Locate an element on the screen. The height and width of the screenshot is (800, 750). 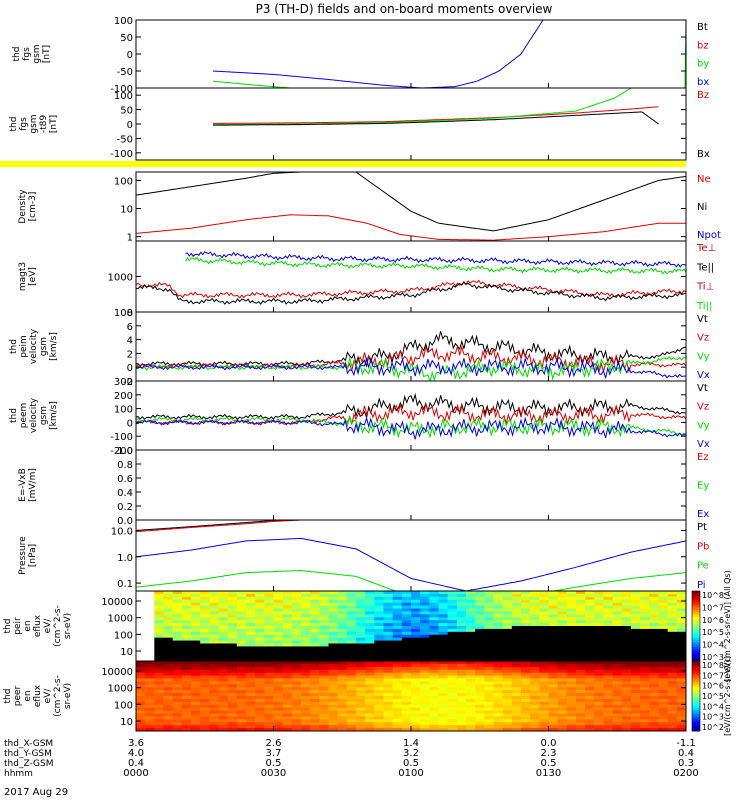
colorbar-tick-label: 10^4 is located at coordinates (713, 706).